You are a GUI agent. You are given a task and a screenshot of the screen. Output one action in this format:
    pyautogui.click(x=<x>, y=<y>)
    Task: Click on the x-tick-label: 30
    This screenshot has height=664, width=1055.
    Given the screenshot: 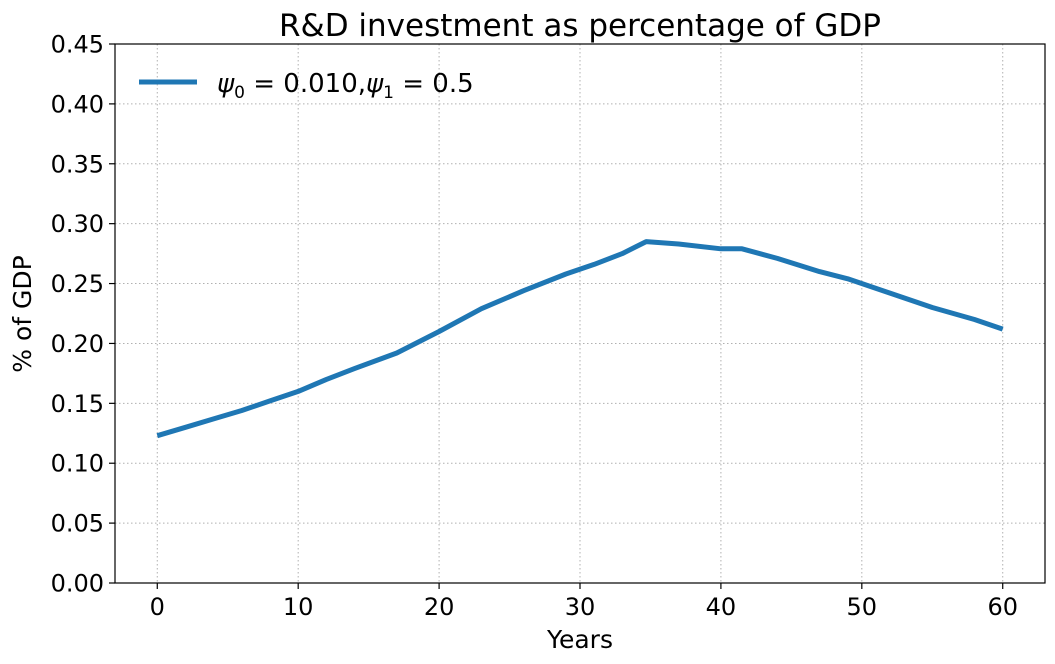 What is the action you would take?
    pyautogui.click(x=580, y=607)
    